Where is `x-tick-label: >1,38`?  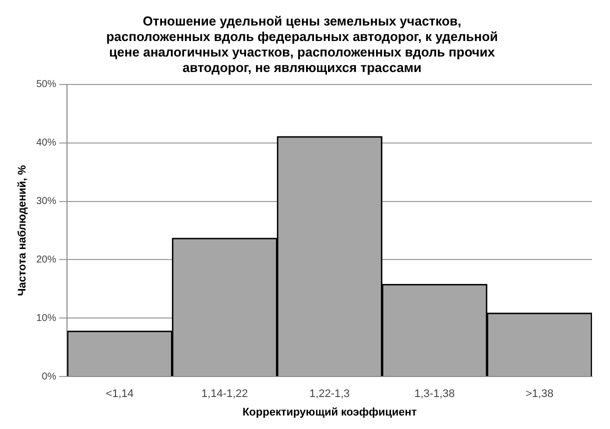
x-tick-label: >1,38 is located at coordinates (540, 394).